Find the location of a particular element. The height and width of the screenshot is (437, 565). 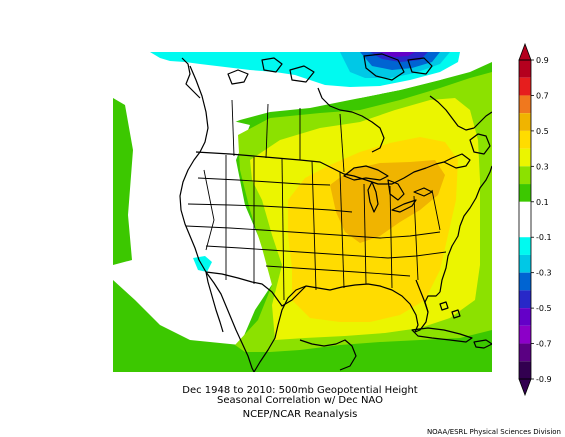

us-mexico-border is located at coordinates (256, 289).